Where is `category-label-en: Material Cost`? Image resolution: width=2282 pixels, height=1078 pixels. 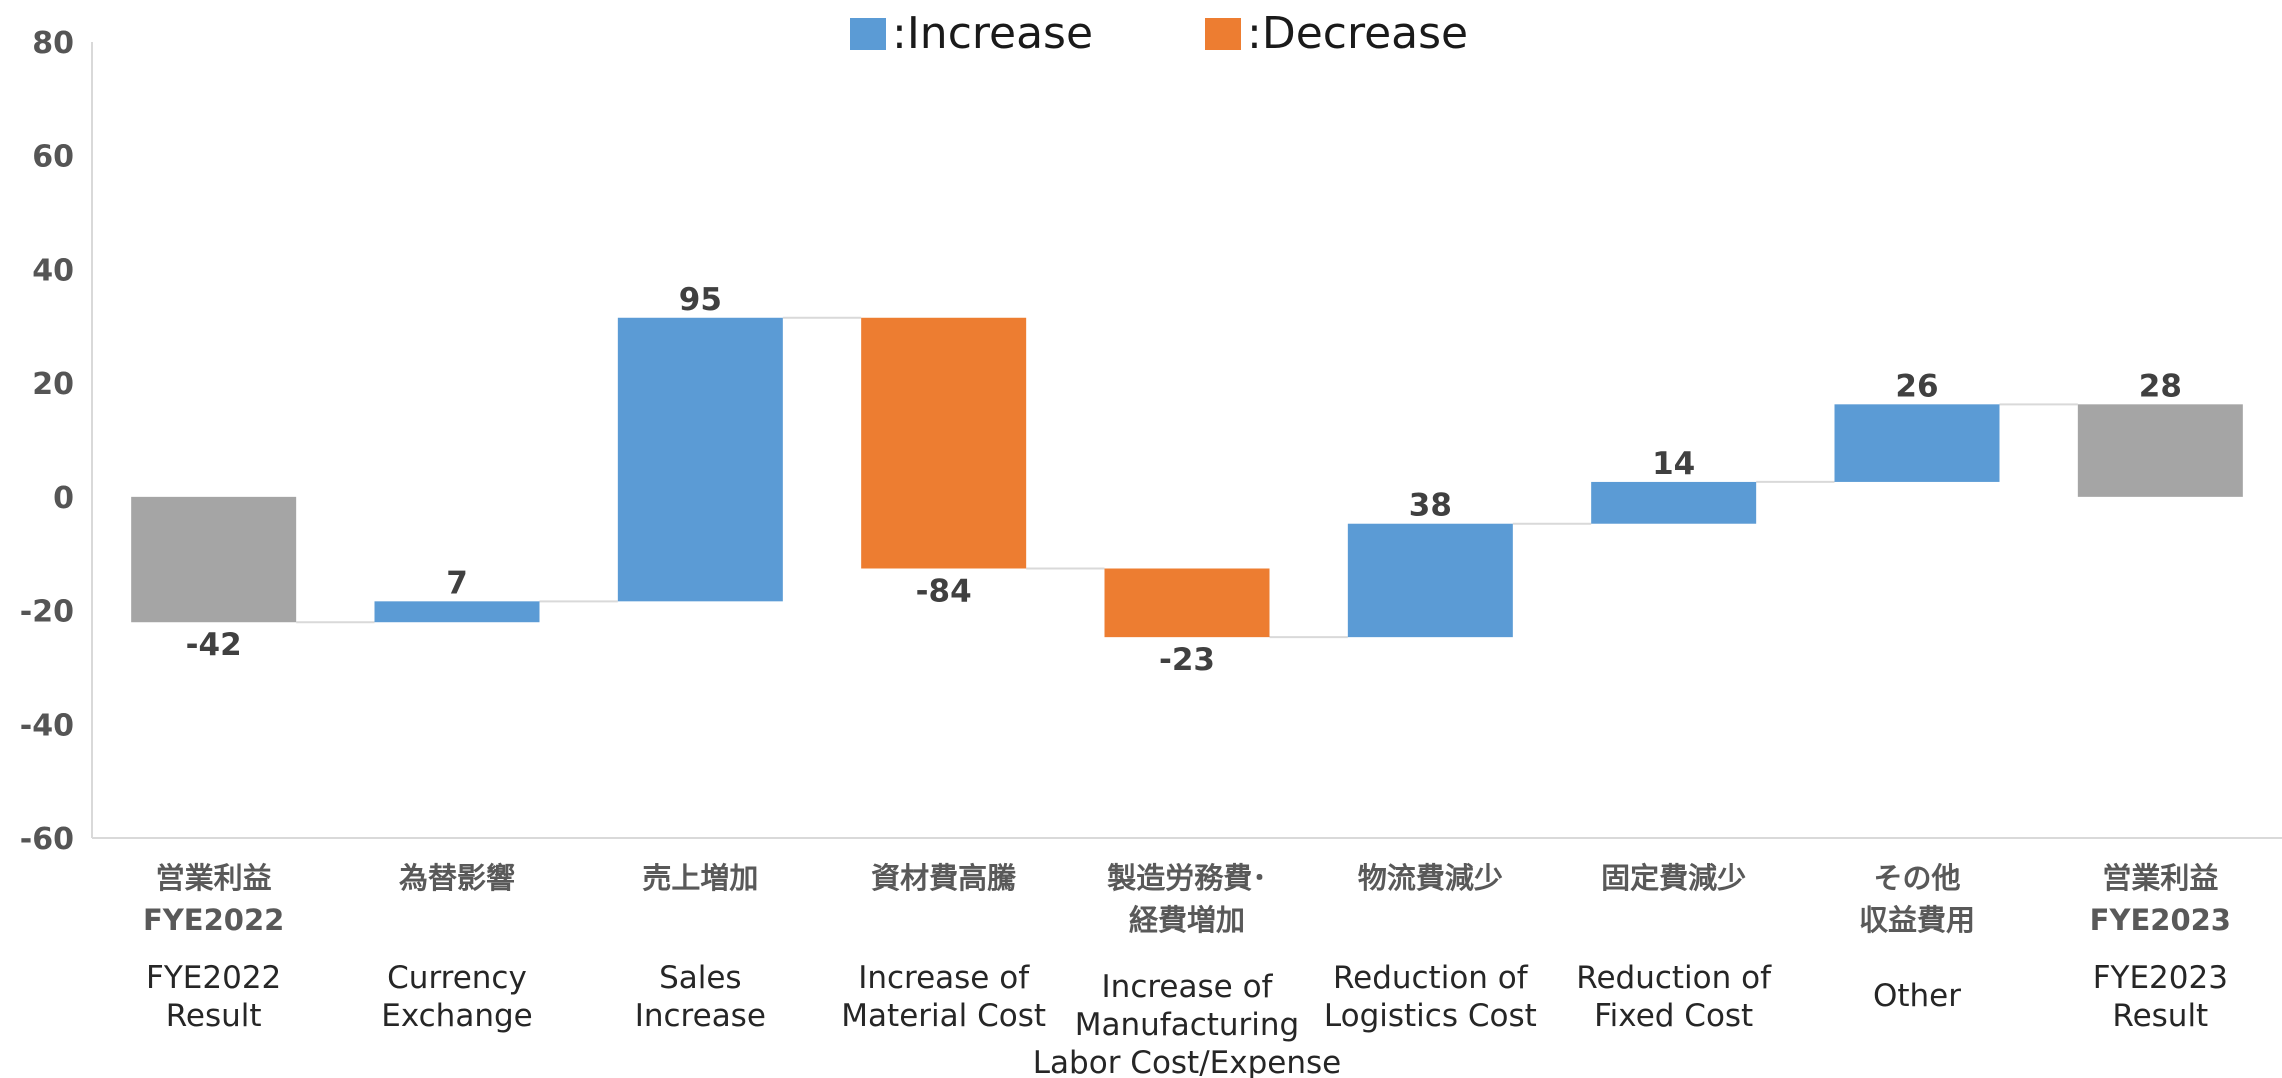 category-label-en: Material Cost is located at coordinates (943, 1016).